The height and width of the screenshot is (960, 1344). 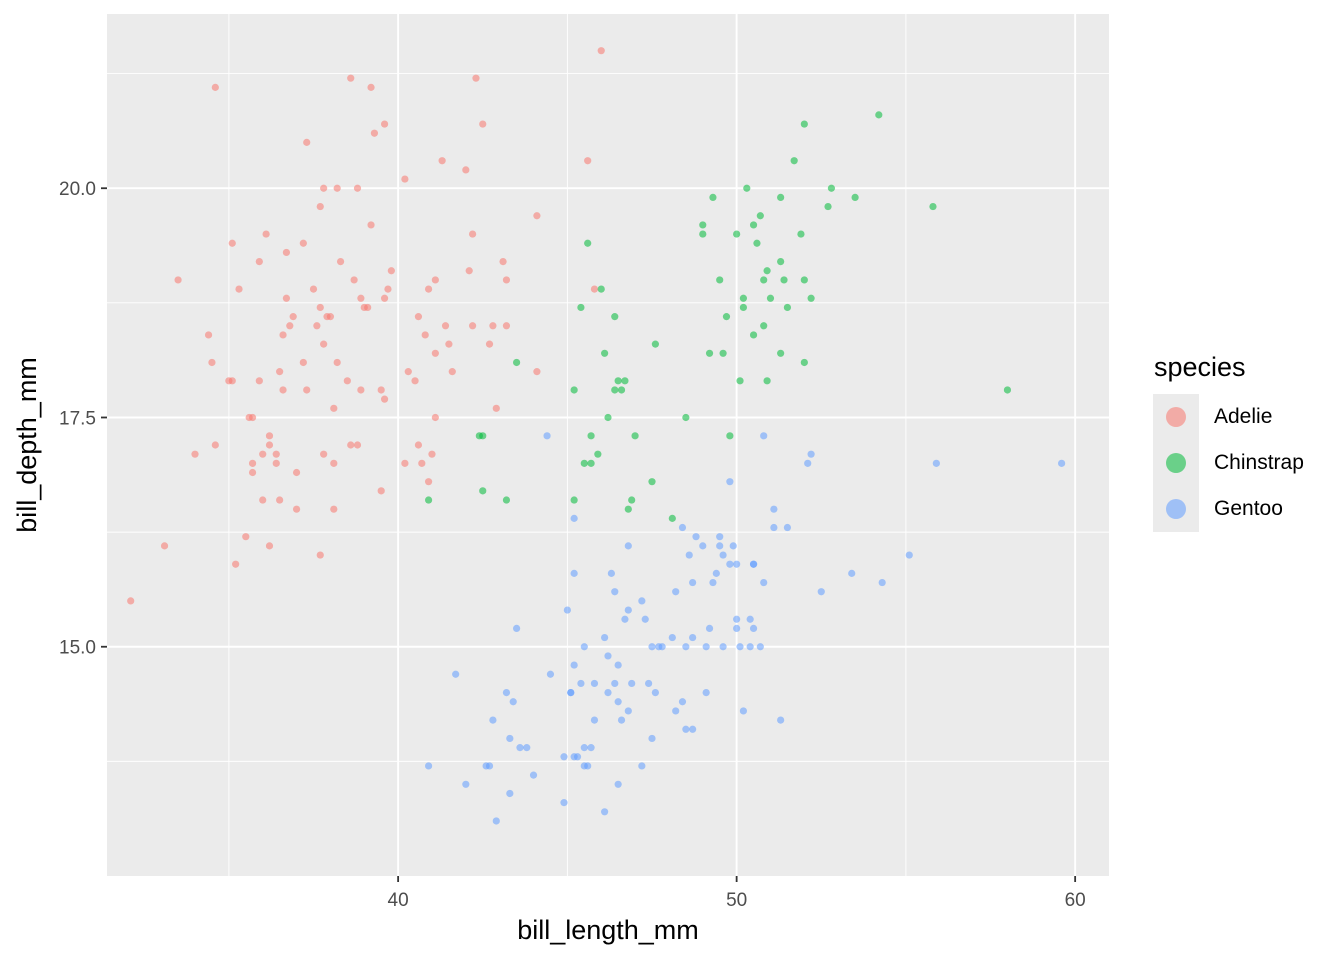 I want to click on x-axis: 40 50 60, so click(x=737, y=893).